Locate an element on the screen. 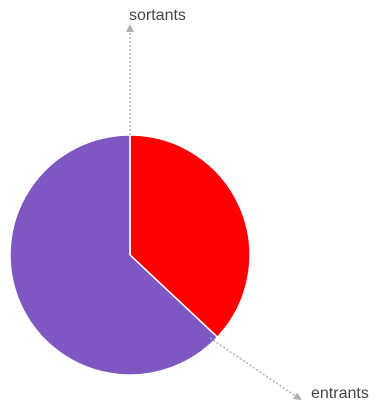  sortants-label: sortants is located at coordinates (157, 15).